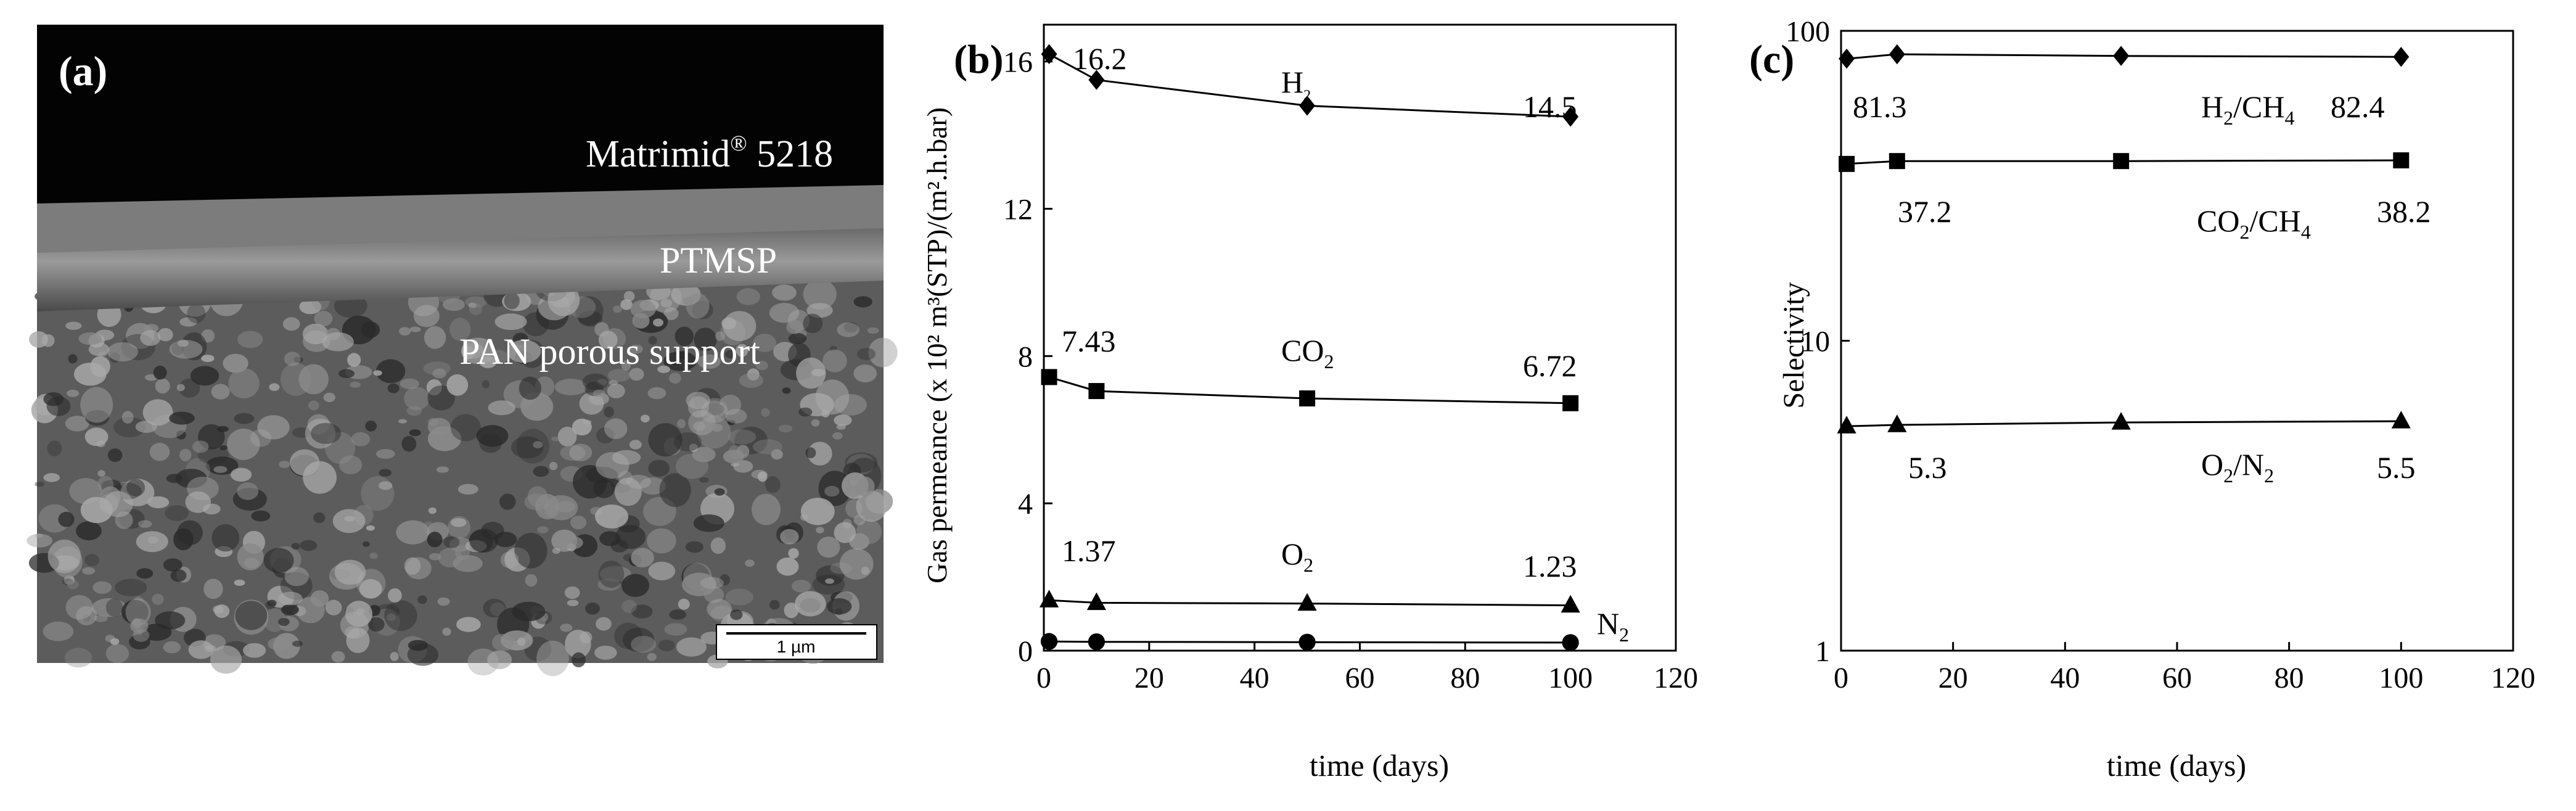 Image resolution: width=2576 pixels, height=811 pixels. Describe the element at coordinates (2237, 467) in the screenshot. I see `series-label-o2n2: O2/N2` at that location.